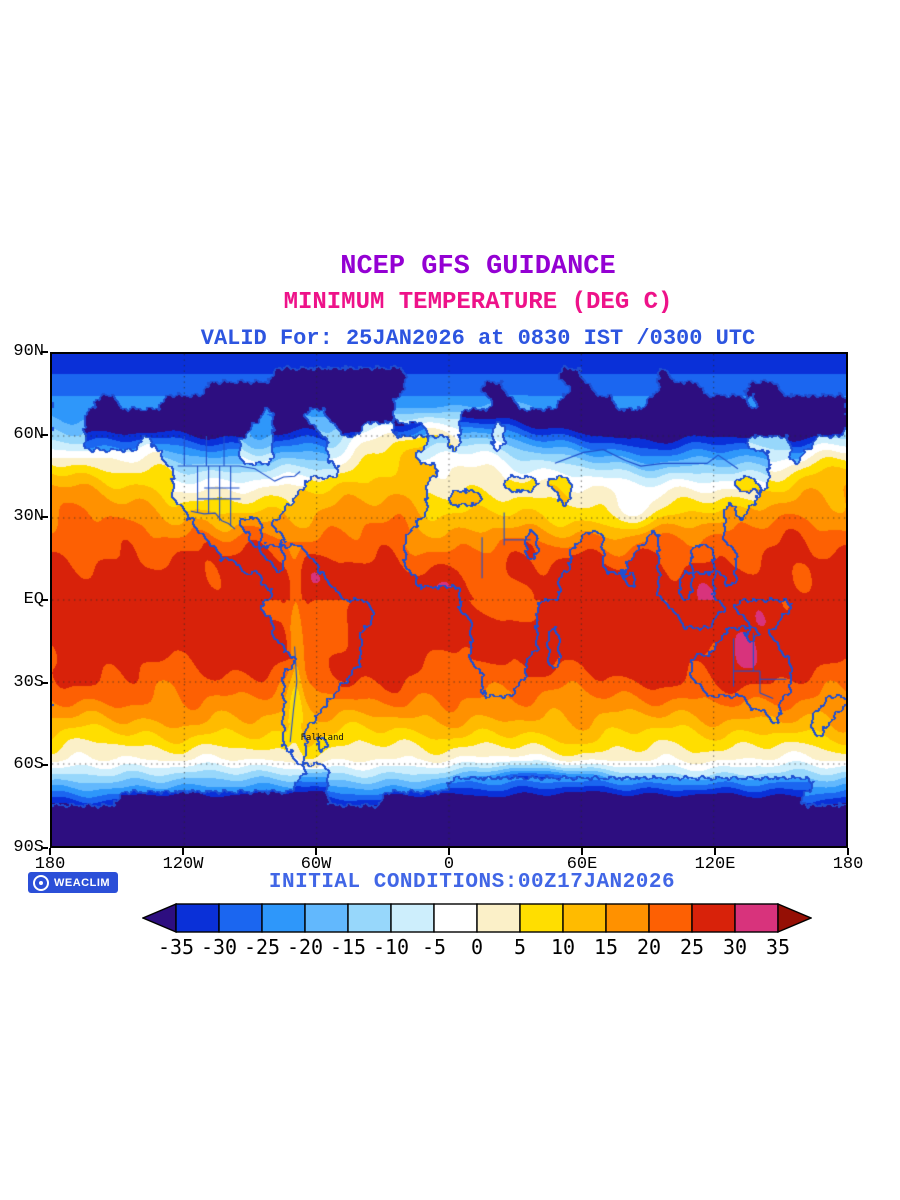  What do you see at coordinates (183, 864) in the screenshot?
I see `lon-tick-label: 120W` at bounding box center [183, 864].